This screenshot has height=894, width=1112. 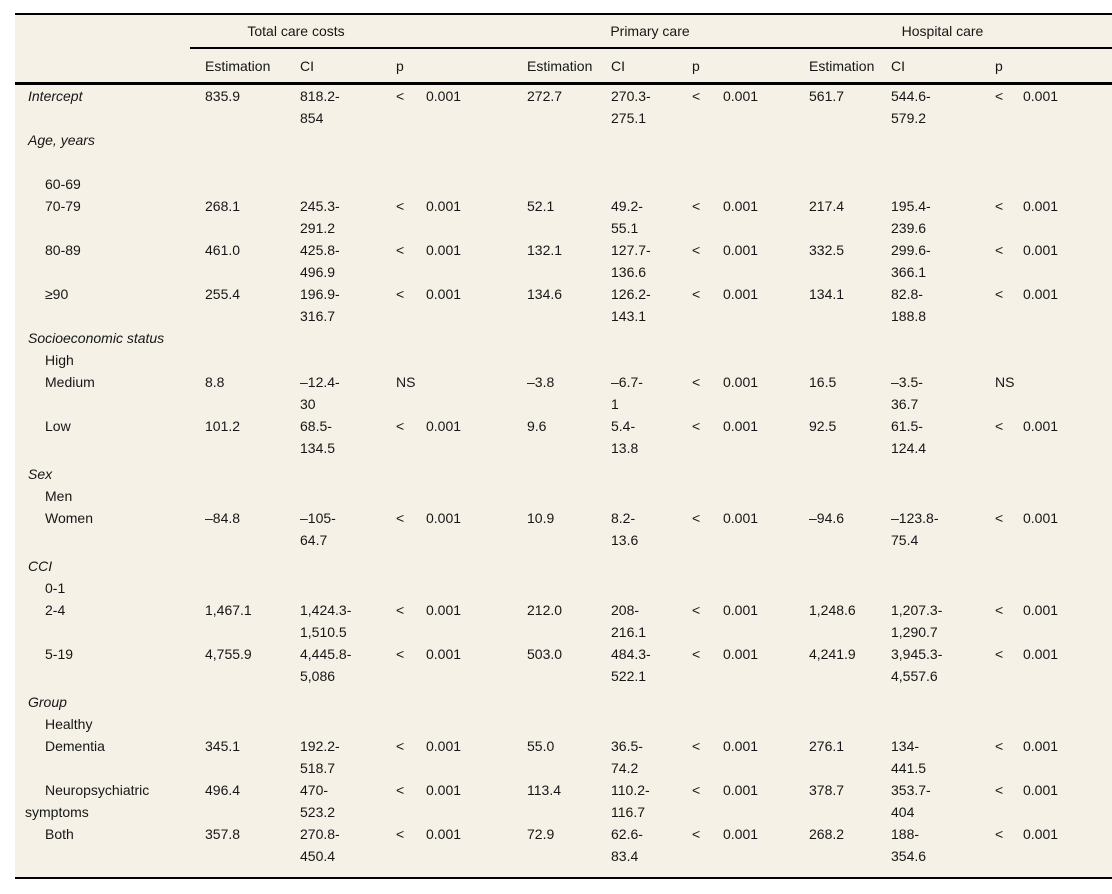 What do you see at coordinates (69, 724) in the screenshot?
I see `row-label: Healthy` at bounding box center [69, 724].